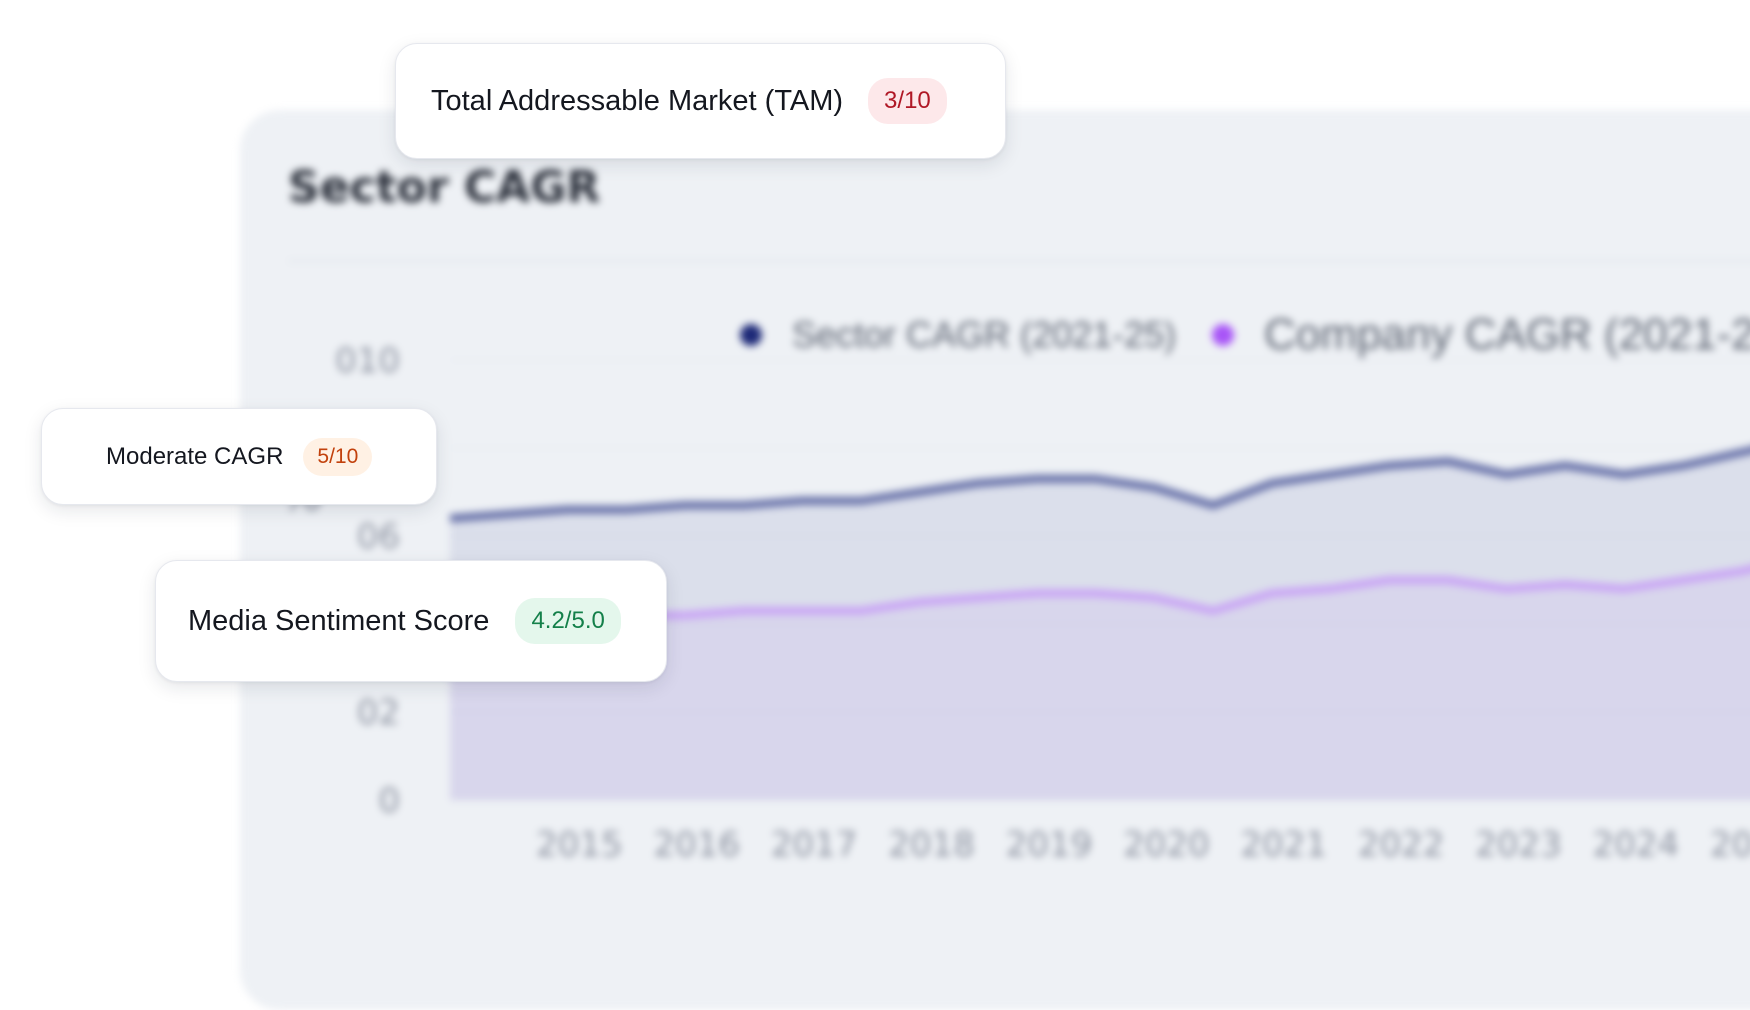 The width and height of the screenshot is (1750, 1010). I want to click on legend-label-company: Company CAGR (2021-25), so click(1507, 334).